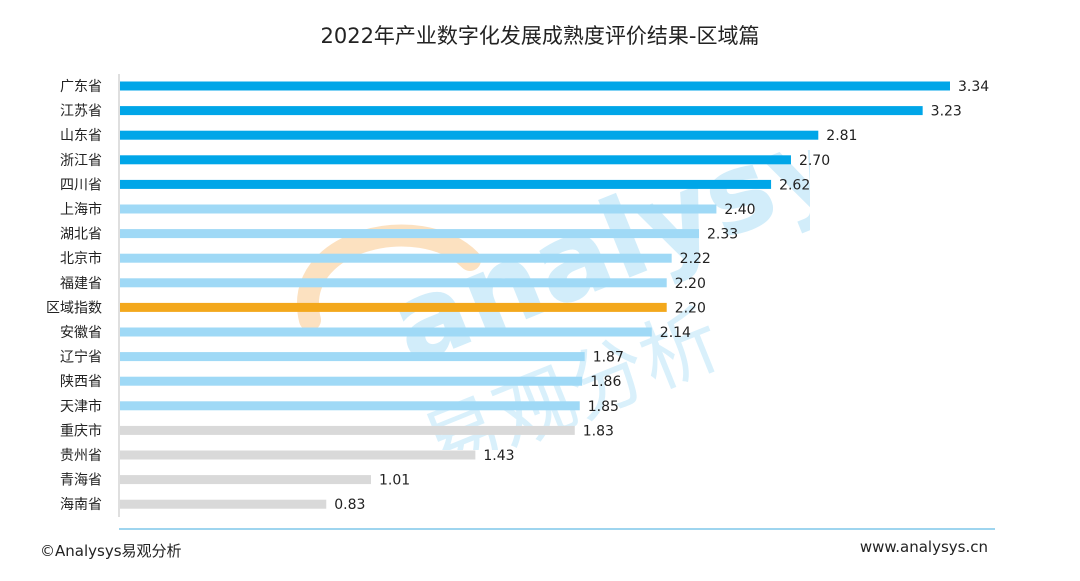 The width and height of the screenshot is (1080, 581). What do you see at coordinates (81, 161) in the screenshot?
I see `category-label: 浙江省` at bounding box center [81, 161].